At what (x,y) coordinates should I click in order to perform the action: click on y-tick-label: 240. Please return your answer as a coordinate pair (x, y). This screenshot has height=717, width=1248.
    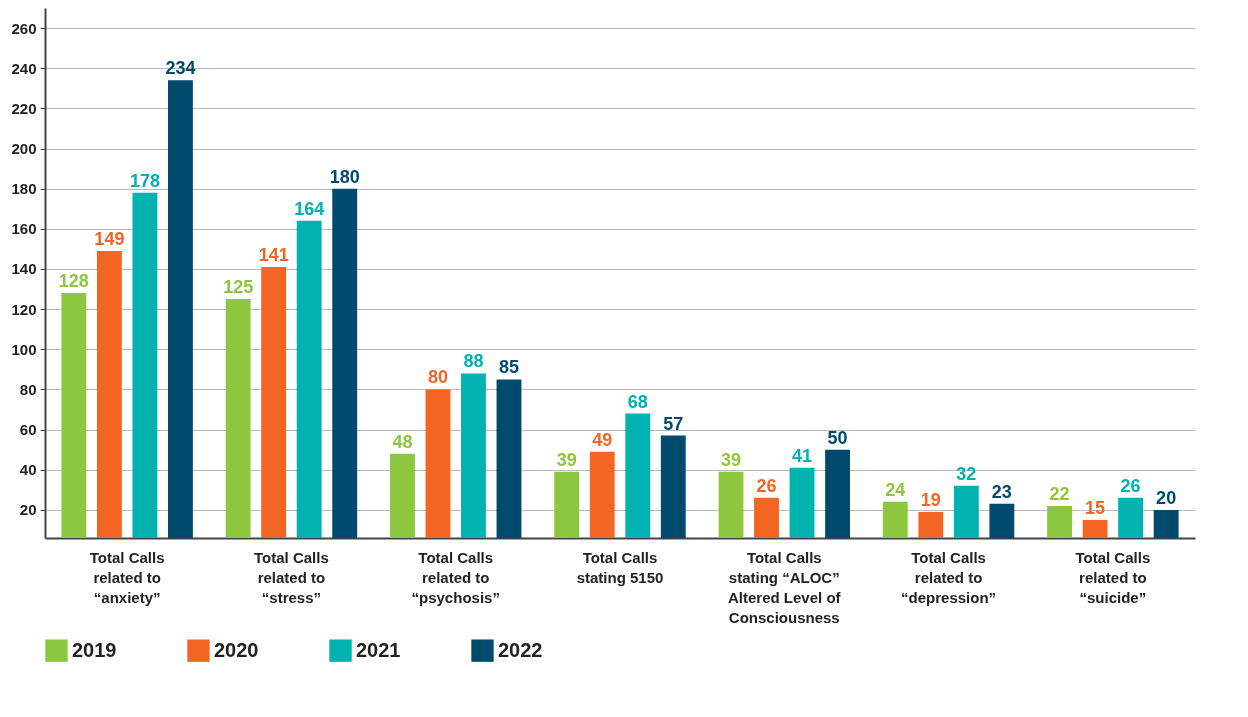
    Looking at the image, I should click on (24, 68).